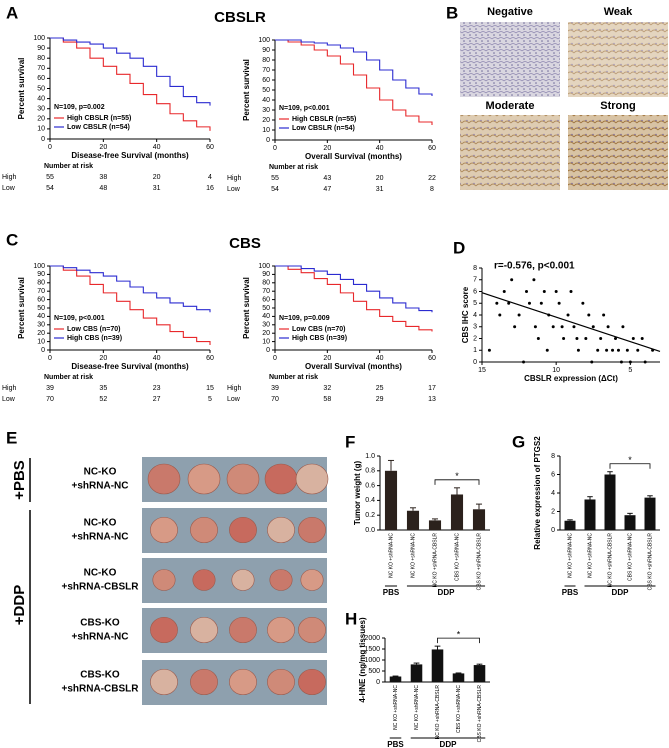  I want to click on risk-row-label: Low, so click(9, 399).